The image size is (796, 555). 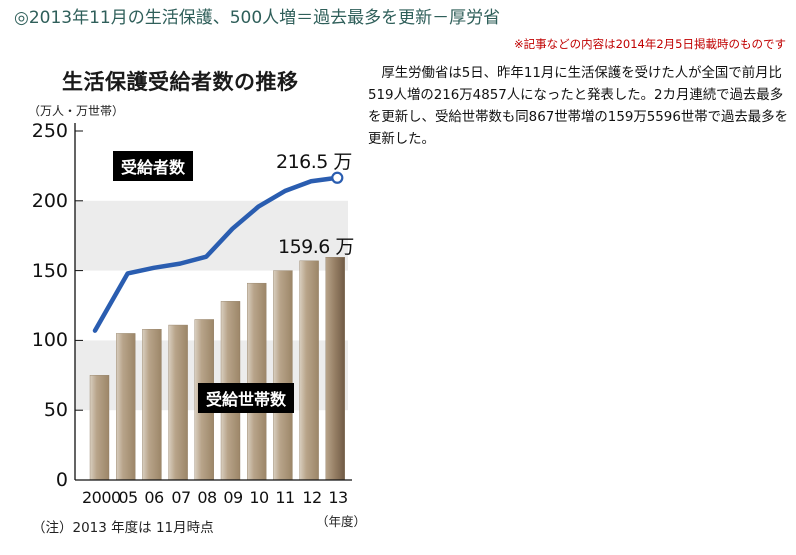 What do you see at coordinates (649, 44) in the screenshot?
I see `publication-notice: ※記事などの内容は2014年2月5日掲載時のものです` at bounding box center [649, 44].